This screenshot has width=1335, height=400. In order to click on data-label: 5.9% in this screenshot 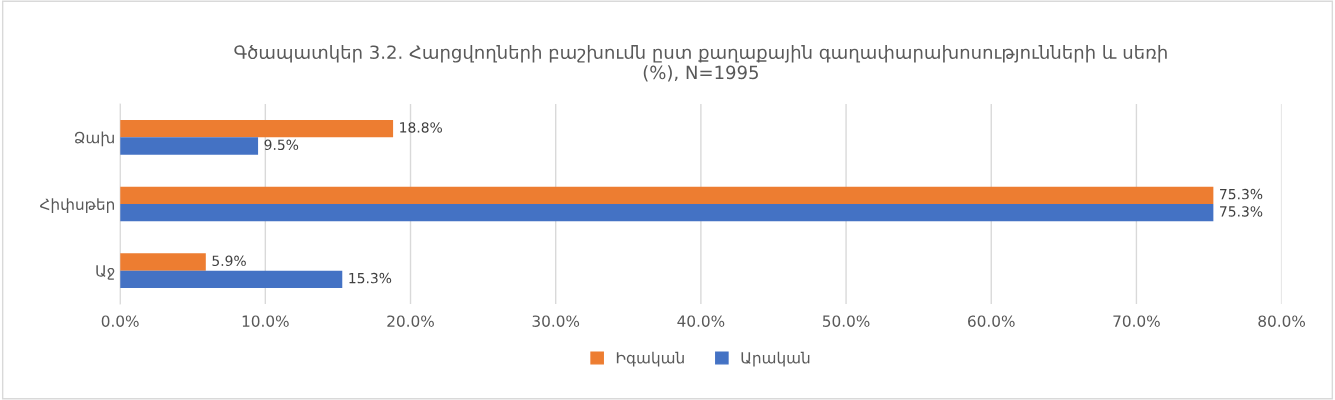, I will do `click(229, 261)`.